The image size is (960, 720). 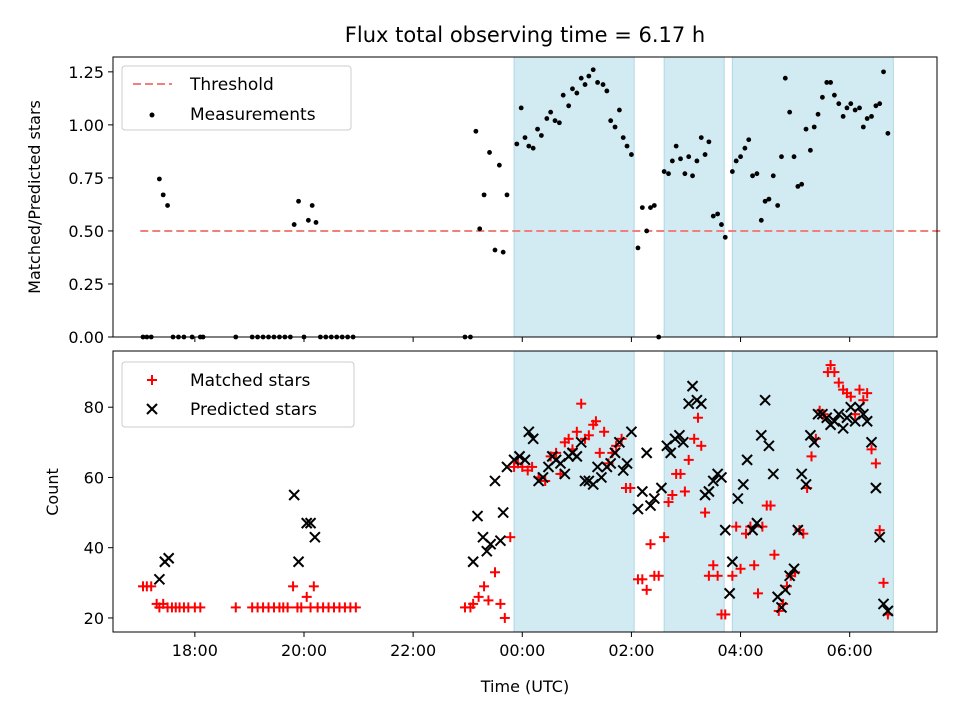 I want to click on bottom-x-ticks: 18:00 20:00 22:00 00:00 02:00 04:00 06:00, so click(x=522, y=646).